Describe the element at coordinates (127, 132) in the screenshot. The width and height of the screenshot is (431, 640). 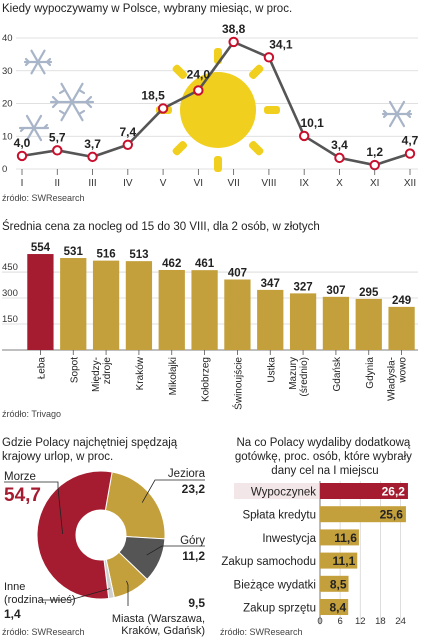
I see `value-label: 7,4` at that location.